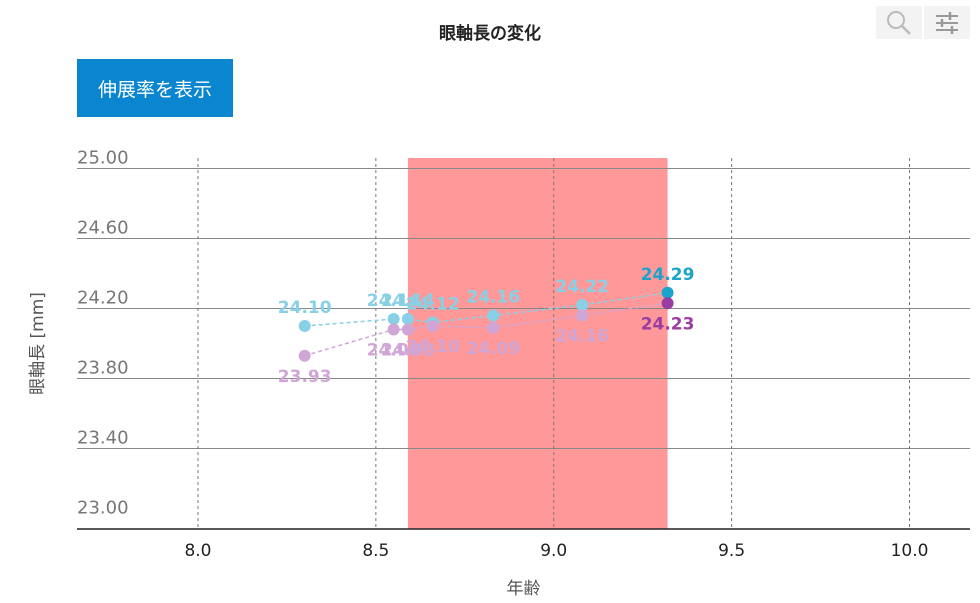  I want to click on y-axis-title: 眼軸長 [mm], so click(38, 343).